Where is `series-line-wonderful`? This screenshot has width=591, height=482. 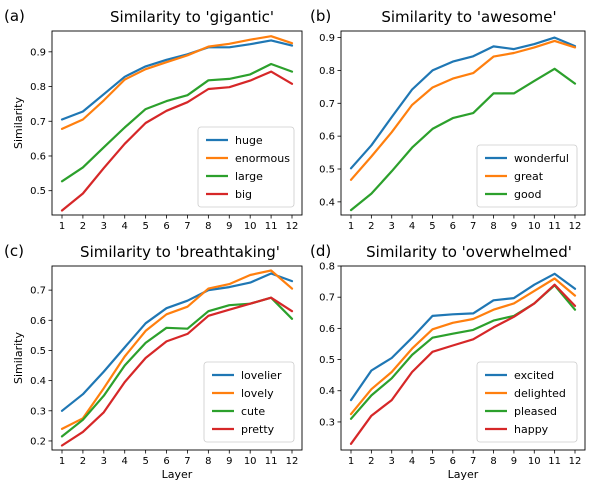 series-line-wonderful is located at coordinates (463, 103).